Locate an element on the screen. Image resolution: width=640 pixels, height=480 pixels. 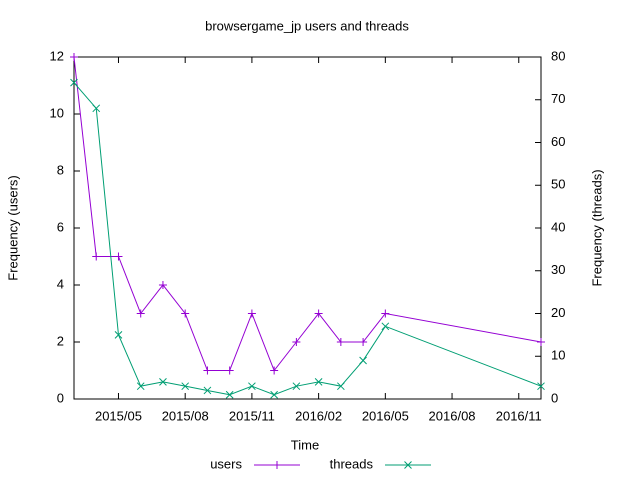
y-tick-label: 0 is located at coordinates (60, 397).